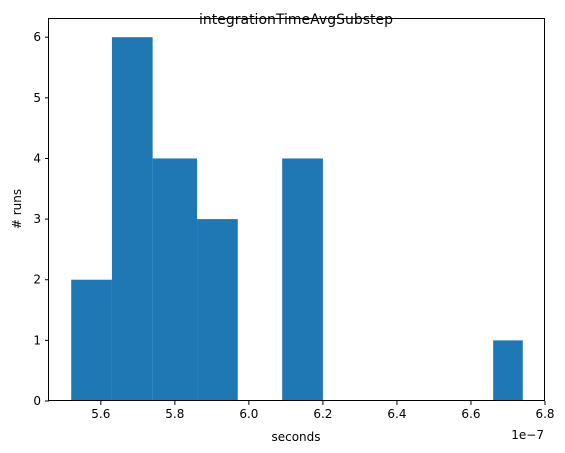 The height and width of the screenshot is (453, 565). What do you see at coordinates (174, 414) in the screenshot?
I see `x-tick-label: 5.8` at bounding box center [174, 414].